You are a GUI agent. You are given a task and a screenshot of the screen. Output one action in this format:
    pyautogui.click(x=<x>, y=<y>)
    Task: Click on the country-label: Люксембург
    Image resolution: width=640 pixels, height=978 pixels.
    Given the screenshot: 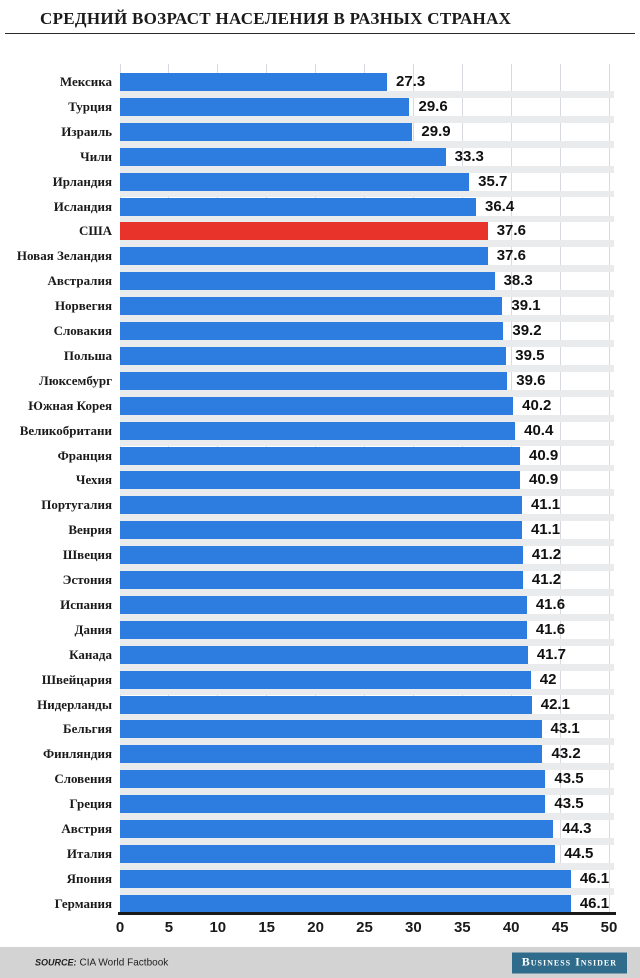 What is the action you would take?
    pyautogui.click(x=75, y=380)
    